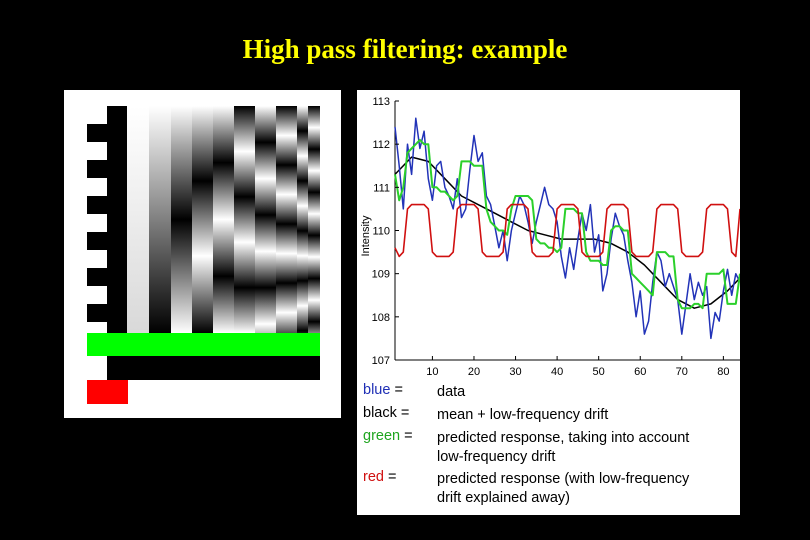 This screenshot has height=540, width=810. Describe the element at coordinates (97, 219) in the screenshot. I see `boxcar-regressor-column` at that location.